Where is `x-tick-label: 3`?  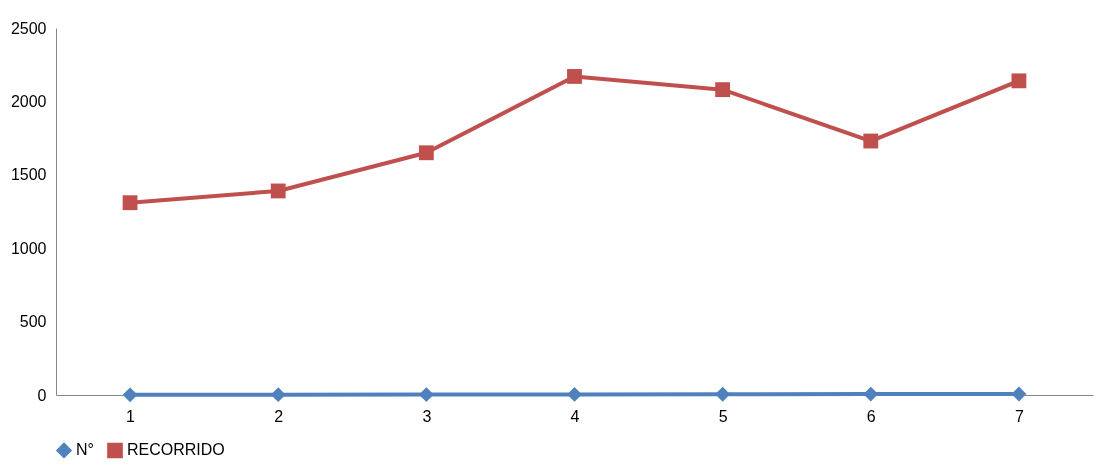
x-tick-label: 3 is located at coordinates (427, 416).